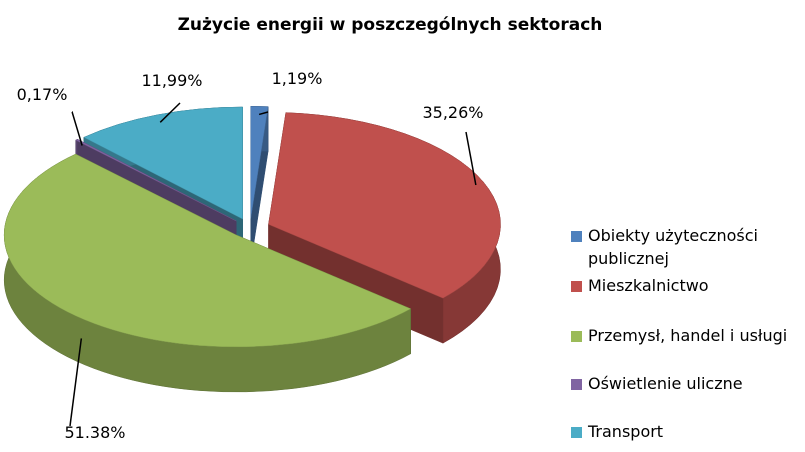 The image size is (805, 452). What do you see at coordinates (171, 80) in the screenshot?
I see `data-label: 11,99%` at bounding box center [171, 80].